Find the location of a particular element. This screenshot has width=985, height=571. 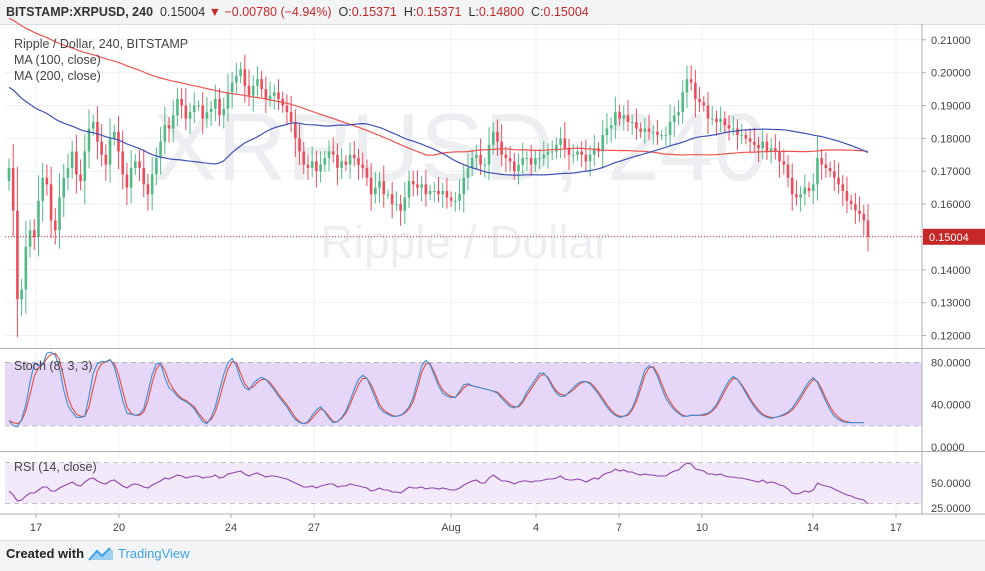

stoch-pane is located at coordinates (436, 389).